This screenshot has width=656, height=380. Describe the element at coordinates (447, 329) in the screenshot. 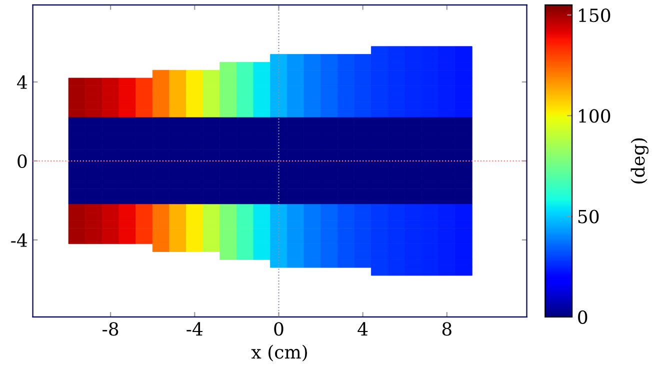

I see `x-tick-label: 8` at that location.